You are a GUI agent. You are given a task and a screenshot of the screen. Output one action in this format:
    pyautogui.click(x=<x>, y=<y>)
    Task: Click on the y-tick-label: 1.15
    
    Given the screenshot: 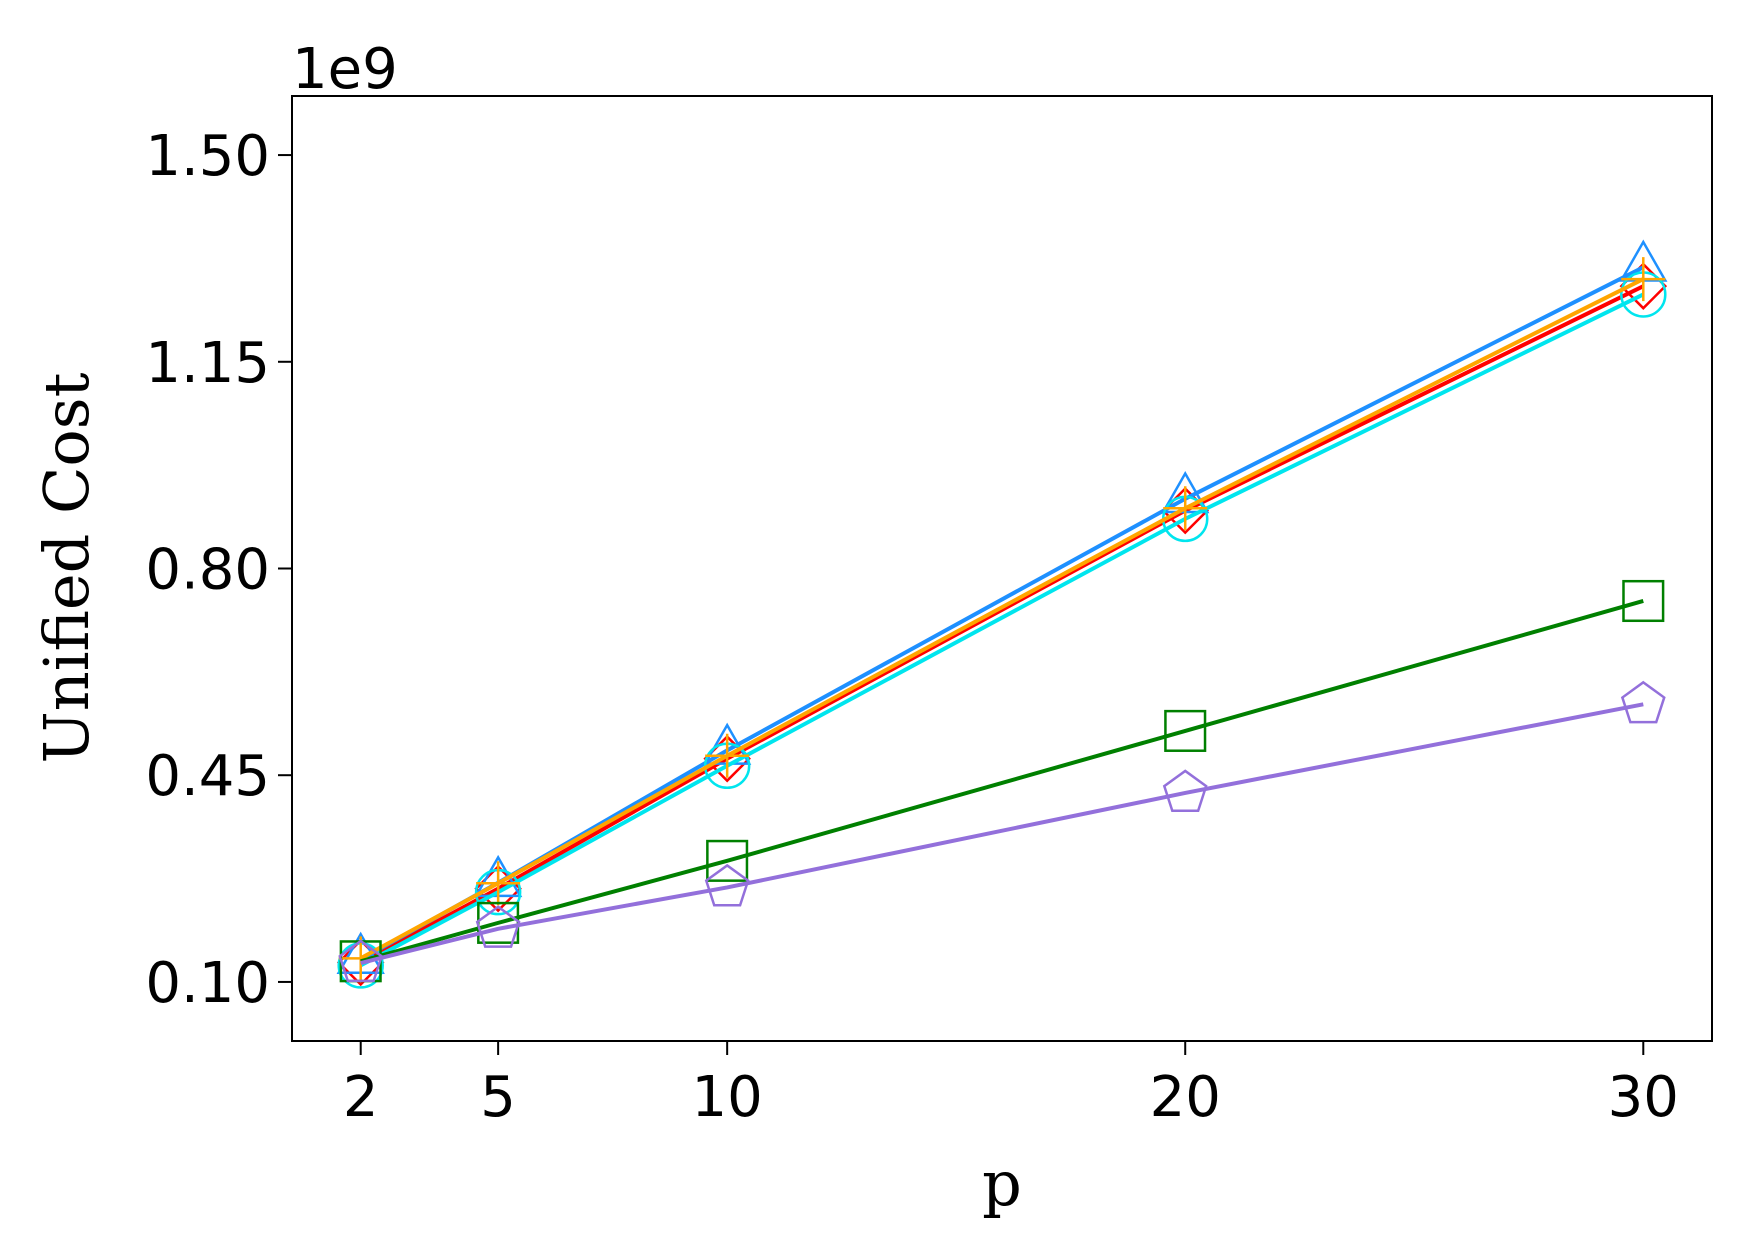 What is the action you would take?
    pyautogui.click(x=207, y=363)
    